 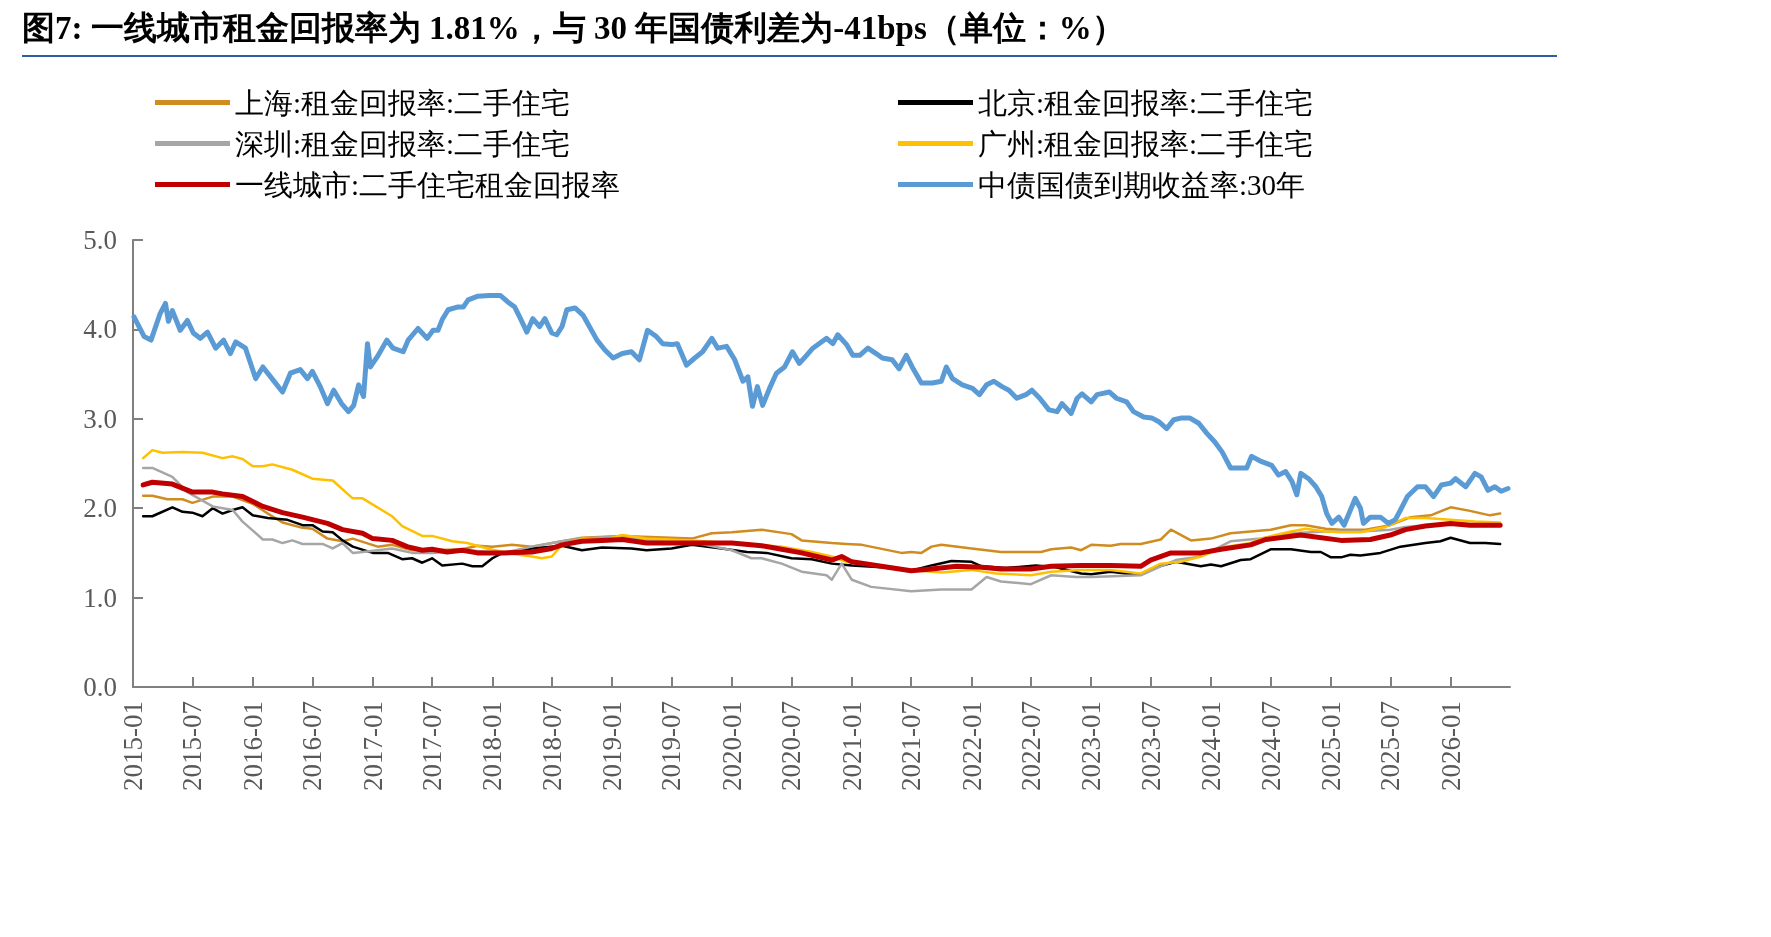 I want to click on x-tick-label: 2018-01, so click(x=492, y=746).